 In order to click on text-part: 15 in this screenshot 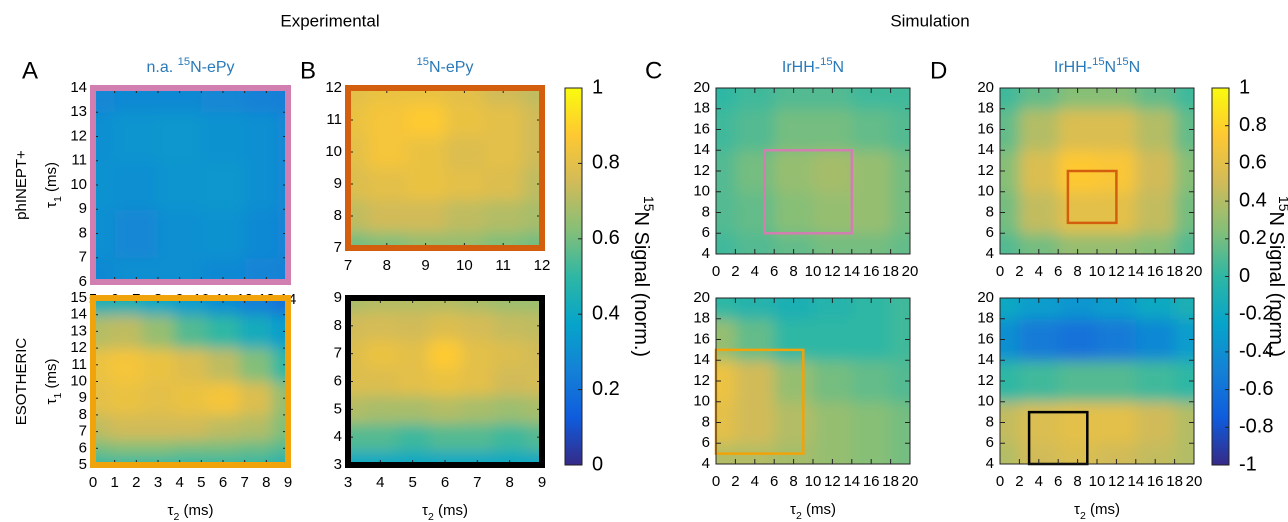, I will do `click(1122, 62)`.